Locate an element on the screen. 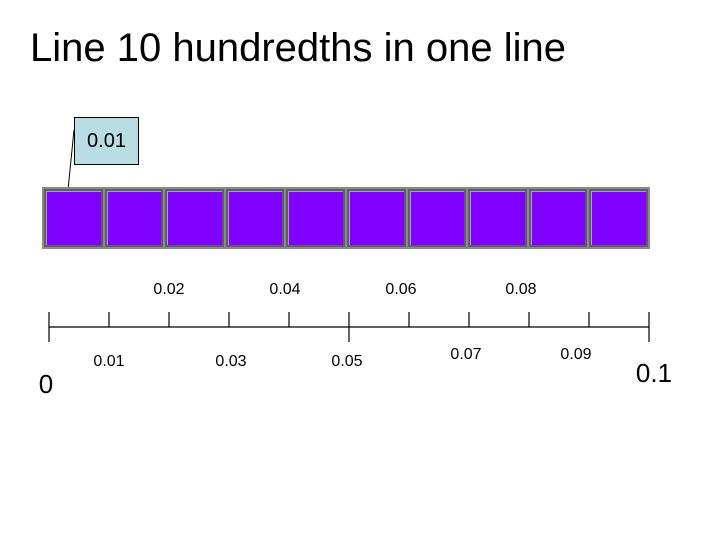  lower-tick-label: 0.09 is located at coordinates (576, 354).